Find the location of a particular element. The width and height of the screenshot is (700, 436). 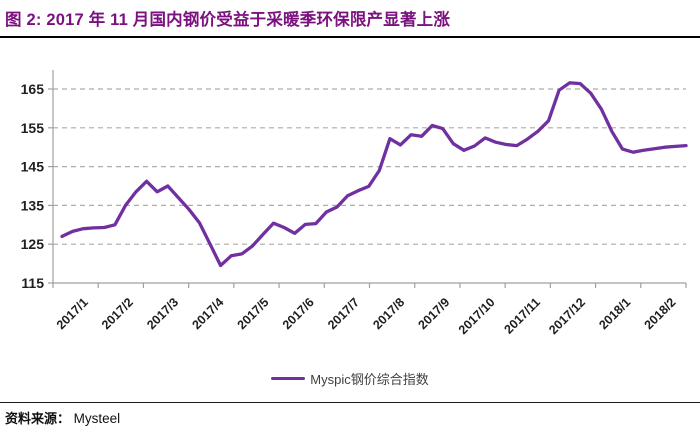

source-label: 资料来源： is located at coordinates (38, 419).